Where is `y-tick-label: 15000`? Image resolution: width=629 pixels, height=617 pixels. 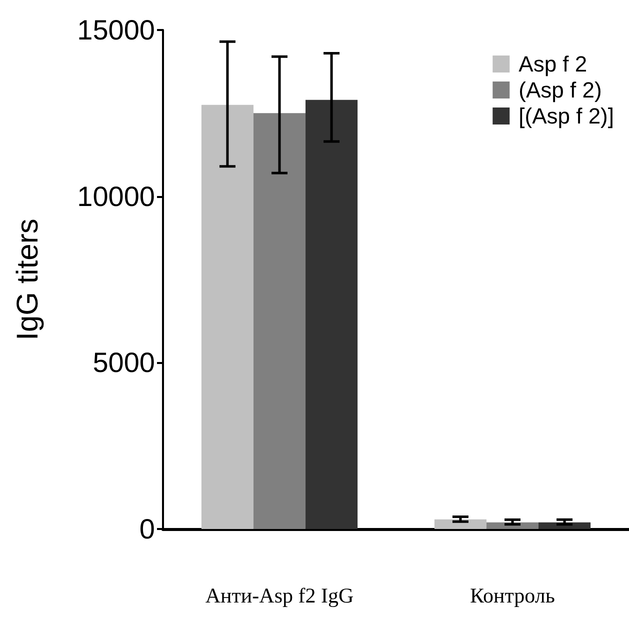
y-tick-label: 15000 is located at coordinates (116, 30).